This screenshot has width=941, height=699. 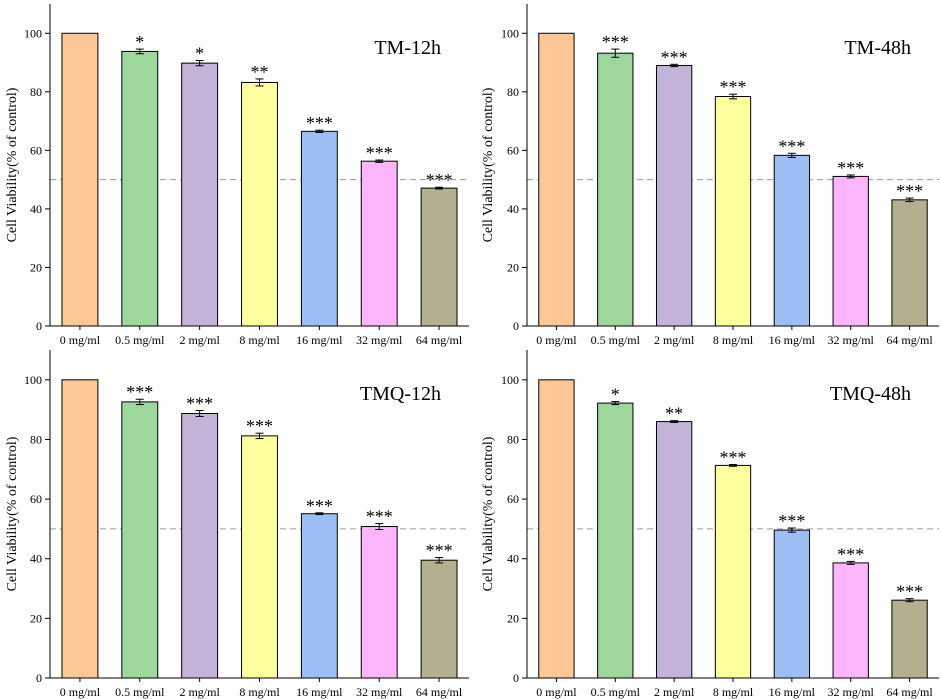 I want to click on y-tick-label: 100, so click(x=33, y=33).